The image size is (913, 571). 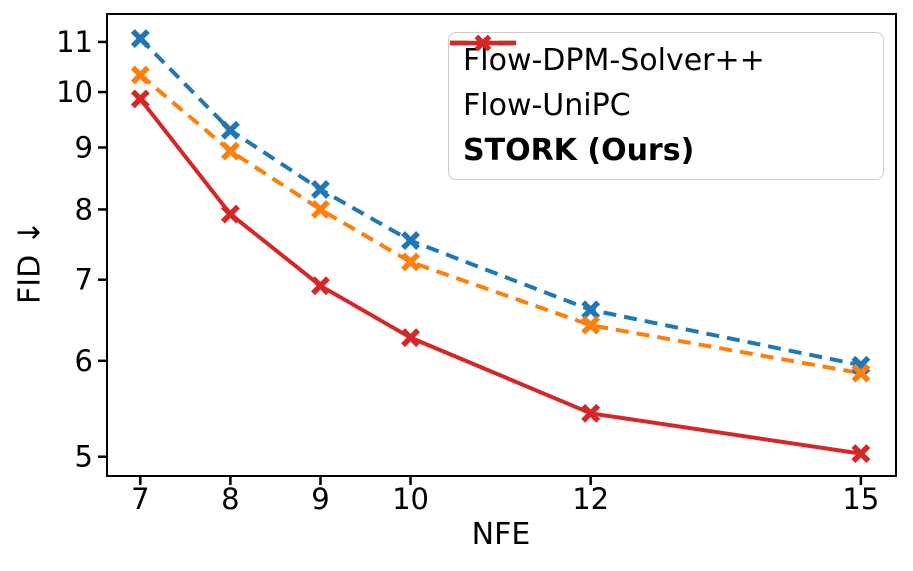 I want to click on legend-label: Flow-UniPC, so click(x=547, y=105).